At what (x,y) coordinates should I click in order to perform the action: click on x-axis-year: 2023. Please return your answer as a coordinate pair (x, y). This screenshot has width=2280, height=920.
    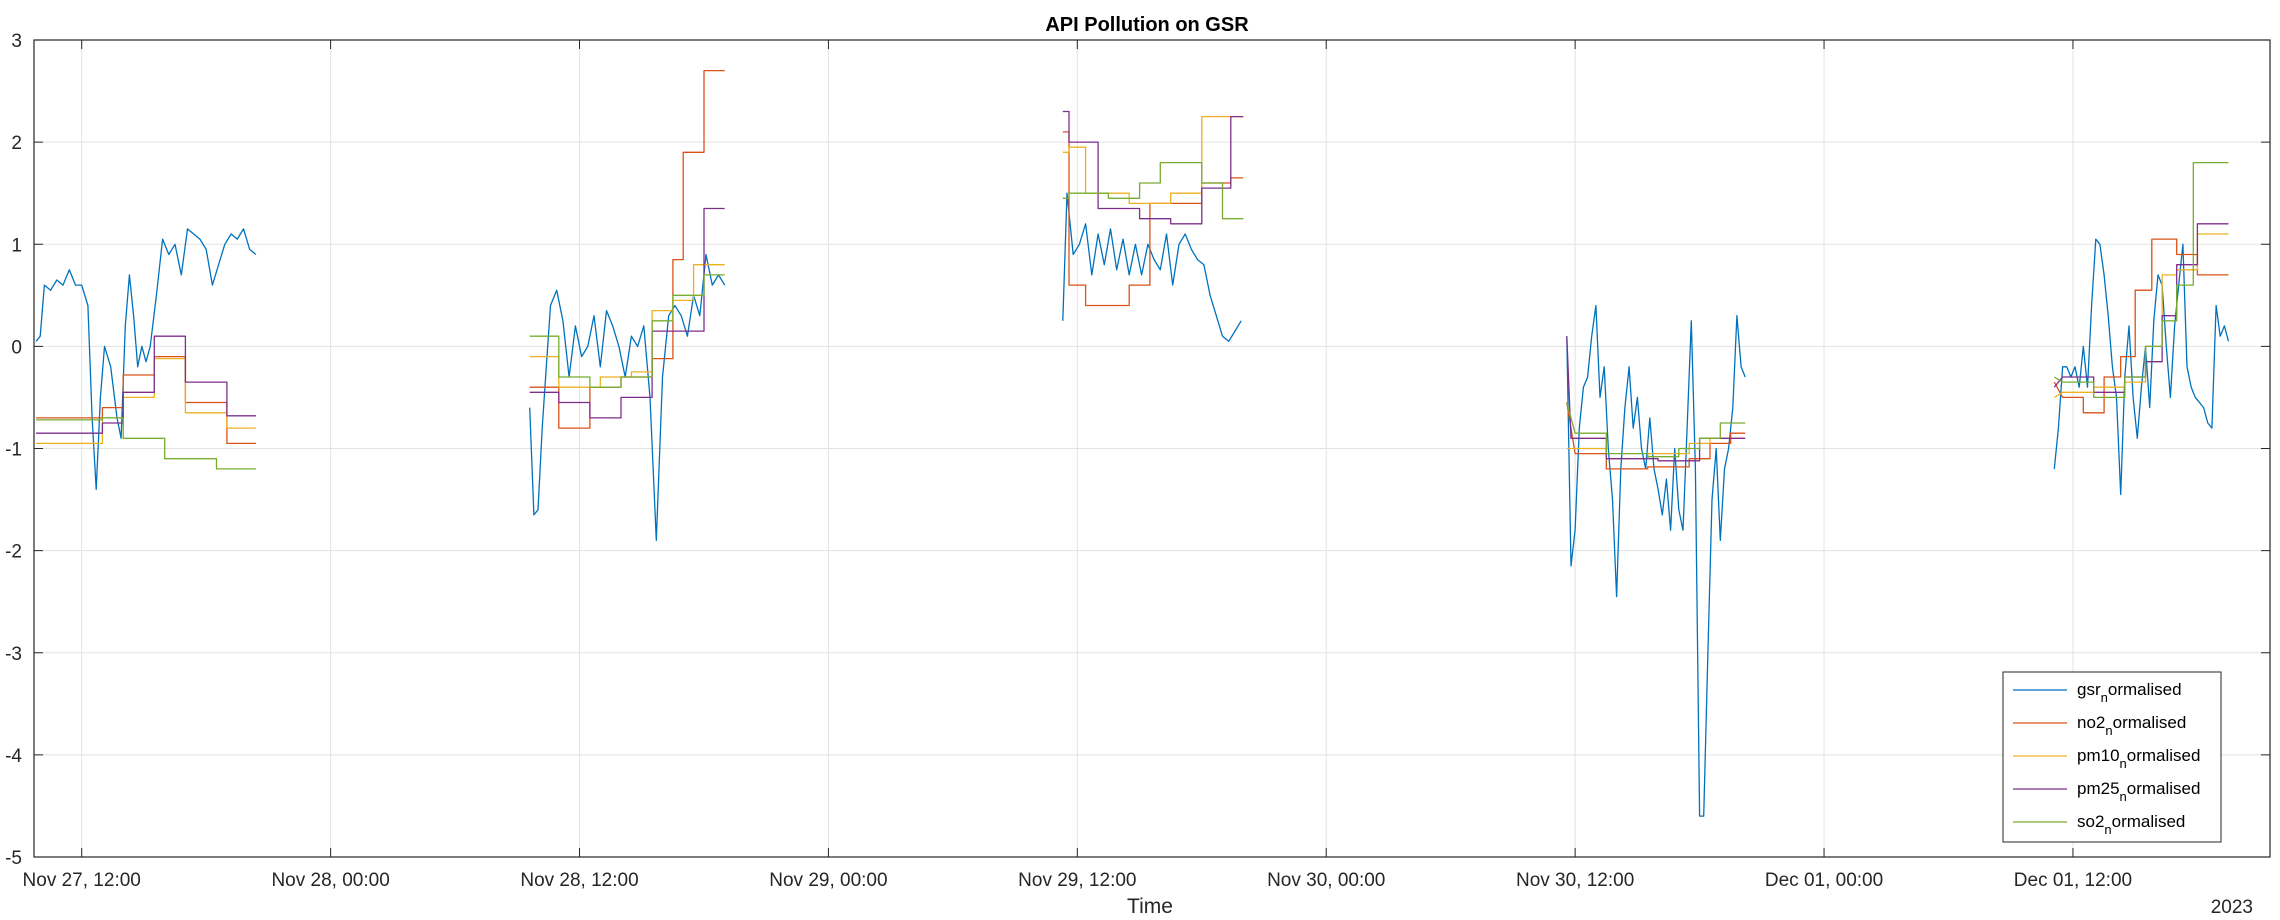
    Looking at the image, I should click on (2232, 907).